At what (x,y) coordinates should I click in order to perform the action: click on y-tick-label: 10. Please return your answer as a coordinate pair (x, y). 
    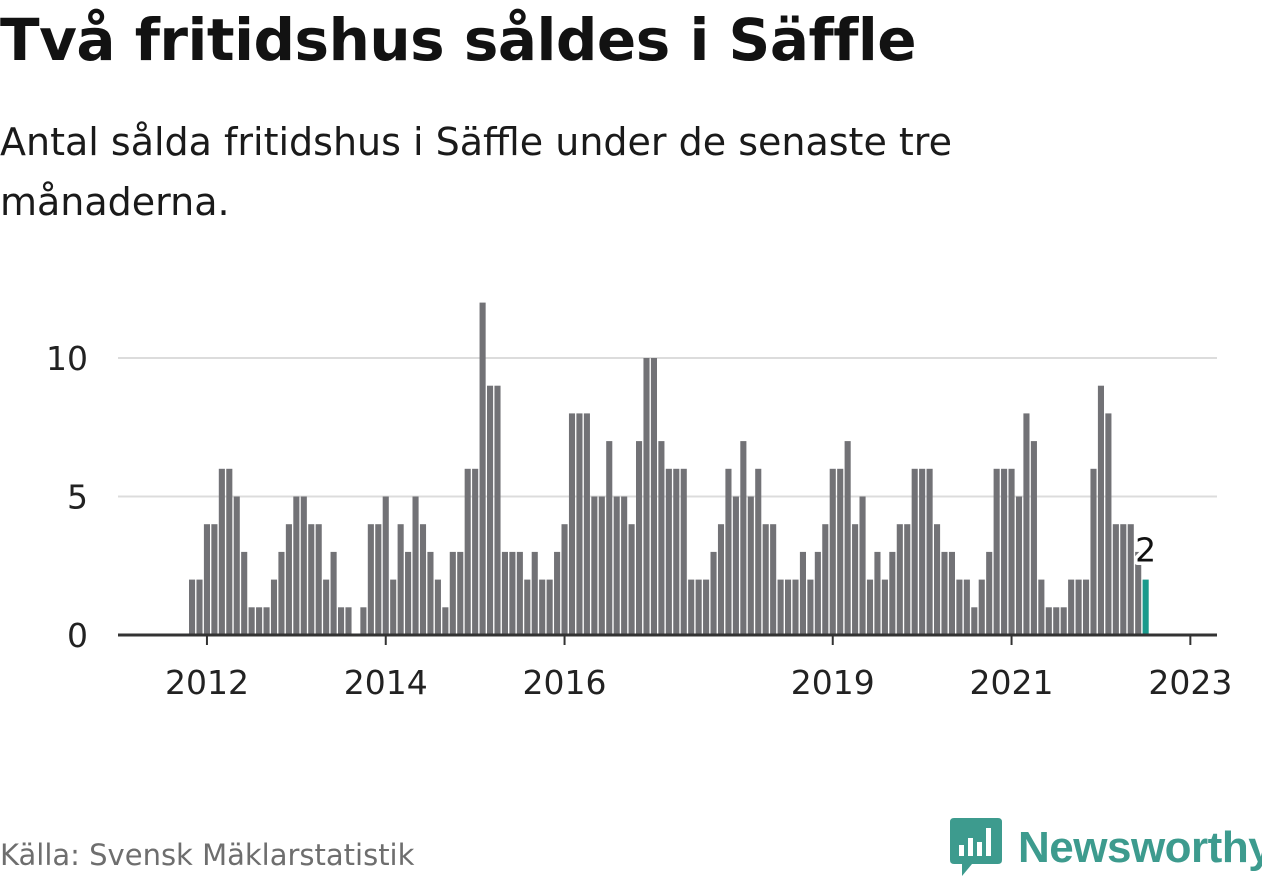
    Looking at the image, I should click on (67, 358).